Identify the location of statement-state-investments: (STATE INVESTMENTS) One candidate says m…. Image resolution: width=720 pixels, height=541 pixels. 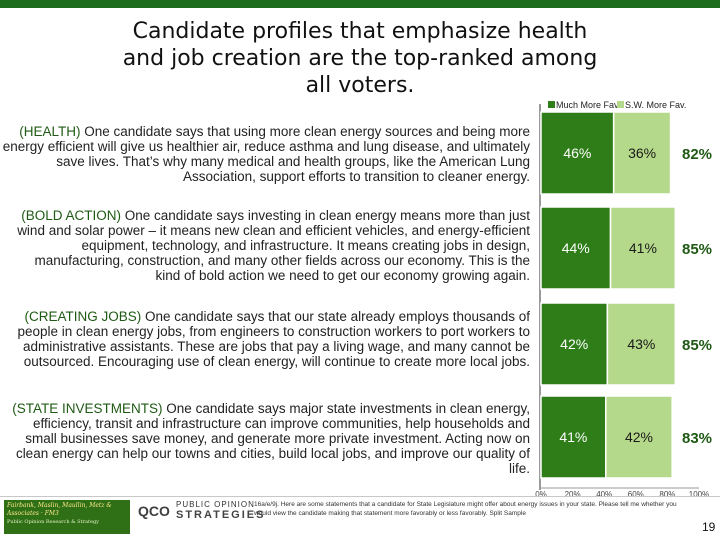
(270, 438).